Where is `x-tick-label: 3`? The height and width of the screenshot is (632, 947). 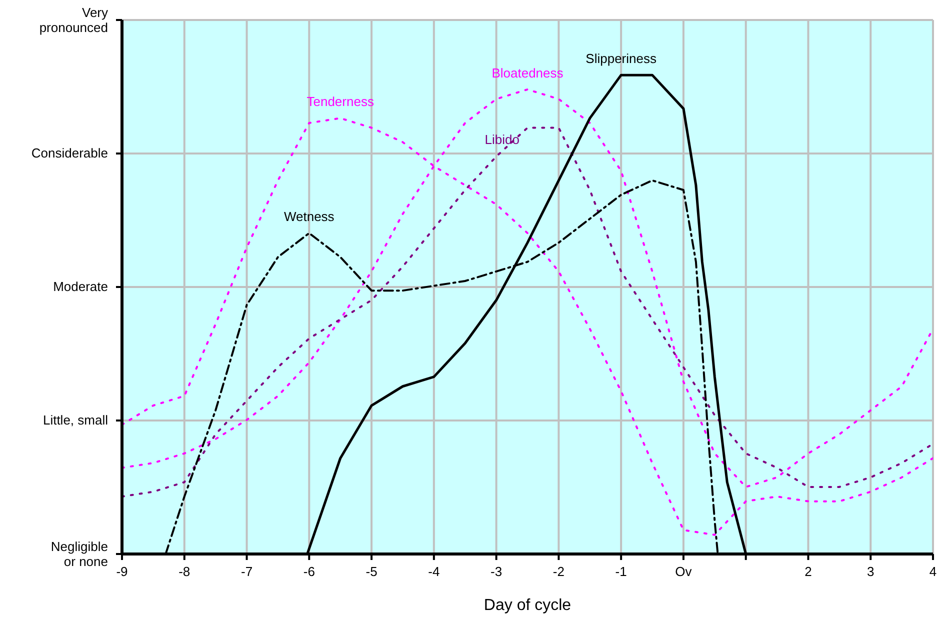 x-tick-label: 3 is located at coordinates (870, 571).